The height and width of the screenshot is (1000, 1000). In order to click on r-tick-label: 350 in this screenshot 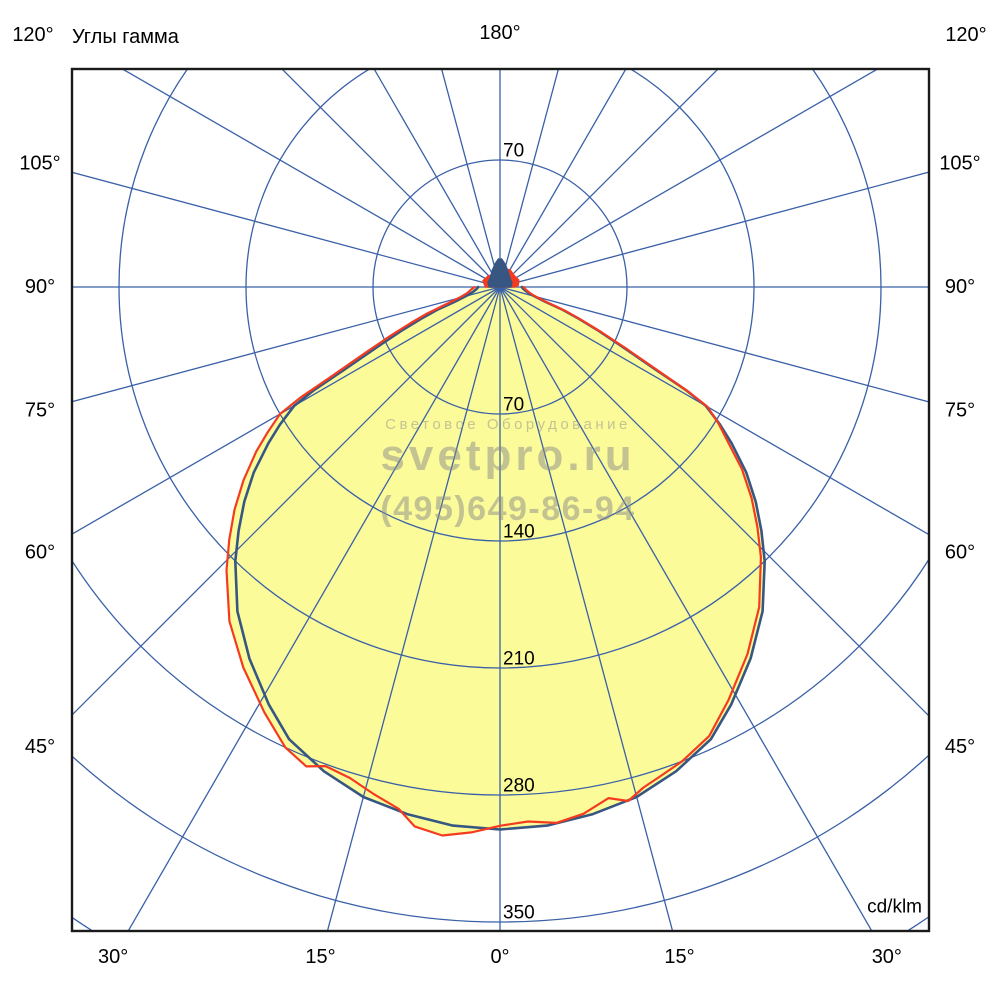, I will do `click(519, 913)`.